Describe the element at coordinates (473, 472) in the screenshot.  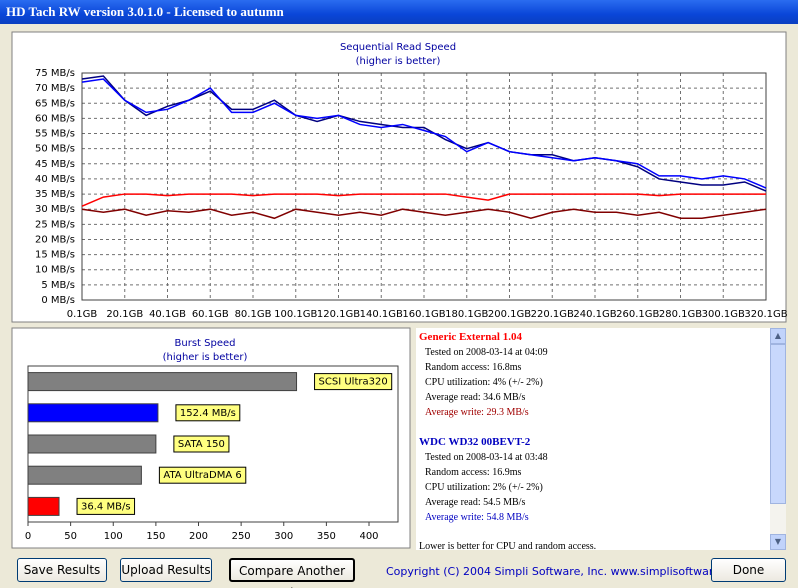
I see `result-line: Random access: 16.9ms` at that location.